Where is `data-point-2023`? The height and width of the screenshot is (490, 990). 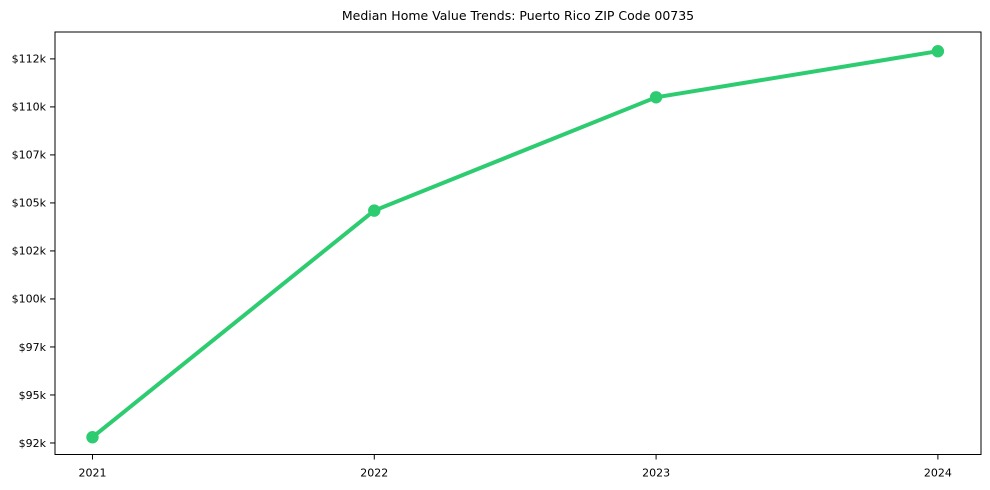
data-point-2023 is located at coordinates (656, 97).